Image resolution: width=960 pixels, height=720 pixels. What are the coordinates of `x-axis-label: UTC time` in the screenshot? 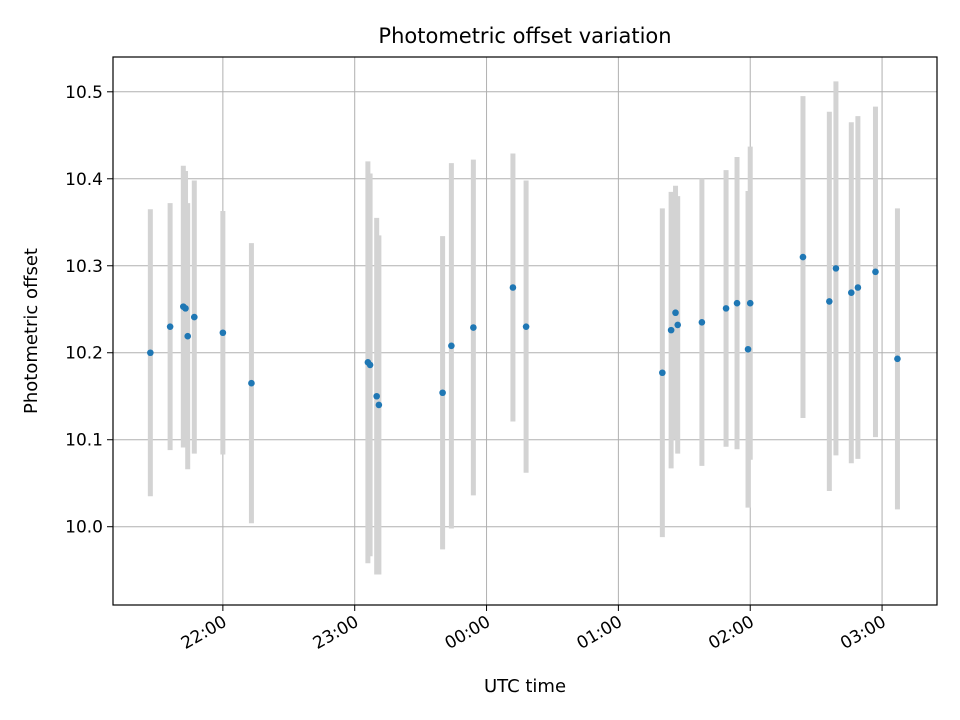 It's located at (525, 686).